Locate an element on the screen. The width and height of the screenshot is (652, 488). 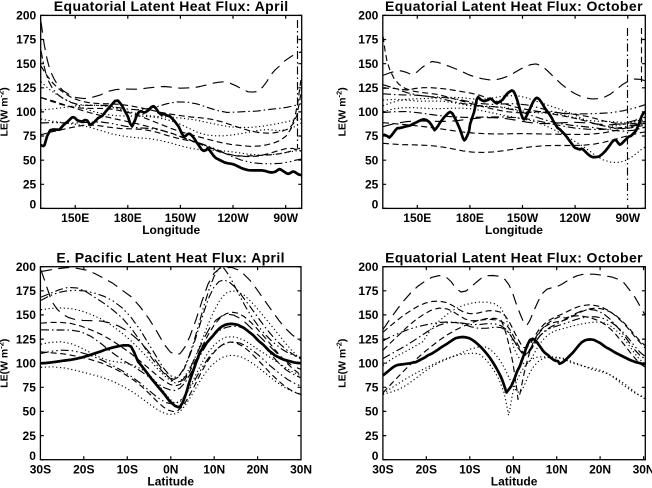
svg-text:E. Pacific Latent Heat Flux: A: E. Pacific Latent Heat Flux: April is located at coordinates (170, 258).